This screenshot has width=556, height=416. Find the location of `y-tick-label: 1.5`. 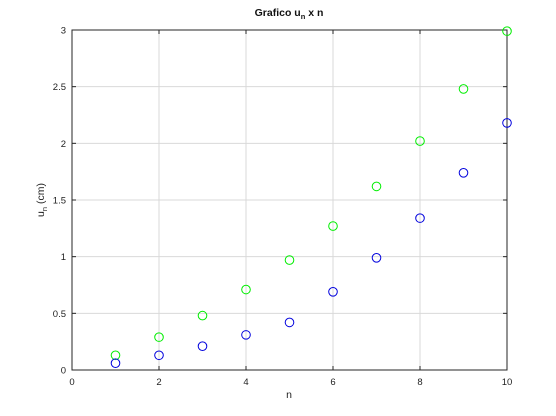

y-tick-label: 1.5 is located at coordinates (59, 201).